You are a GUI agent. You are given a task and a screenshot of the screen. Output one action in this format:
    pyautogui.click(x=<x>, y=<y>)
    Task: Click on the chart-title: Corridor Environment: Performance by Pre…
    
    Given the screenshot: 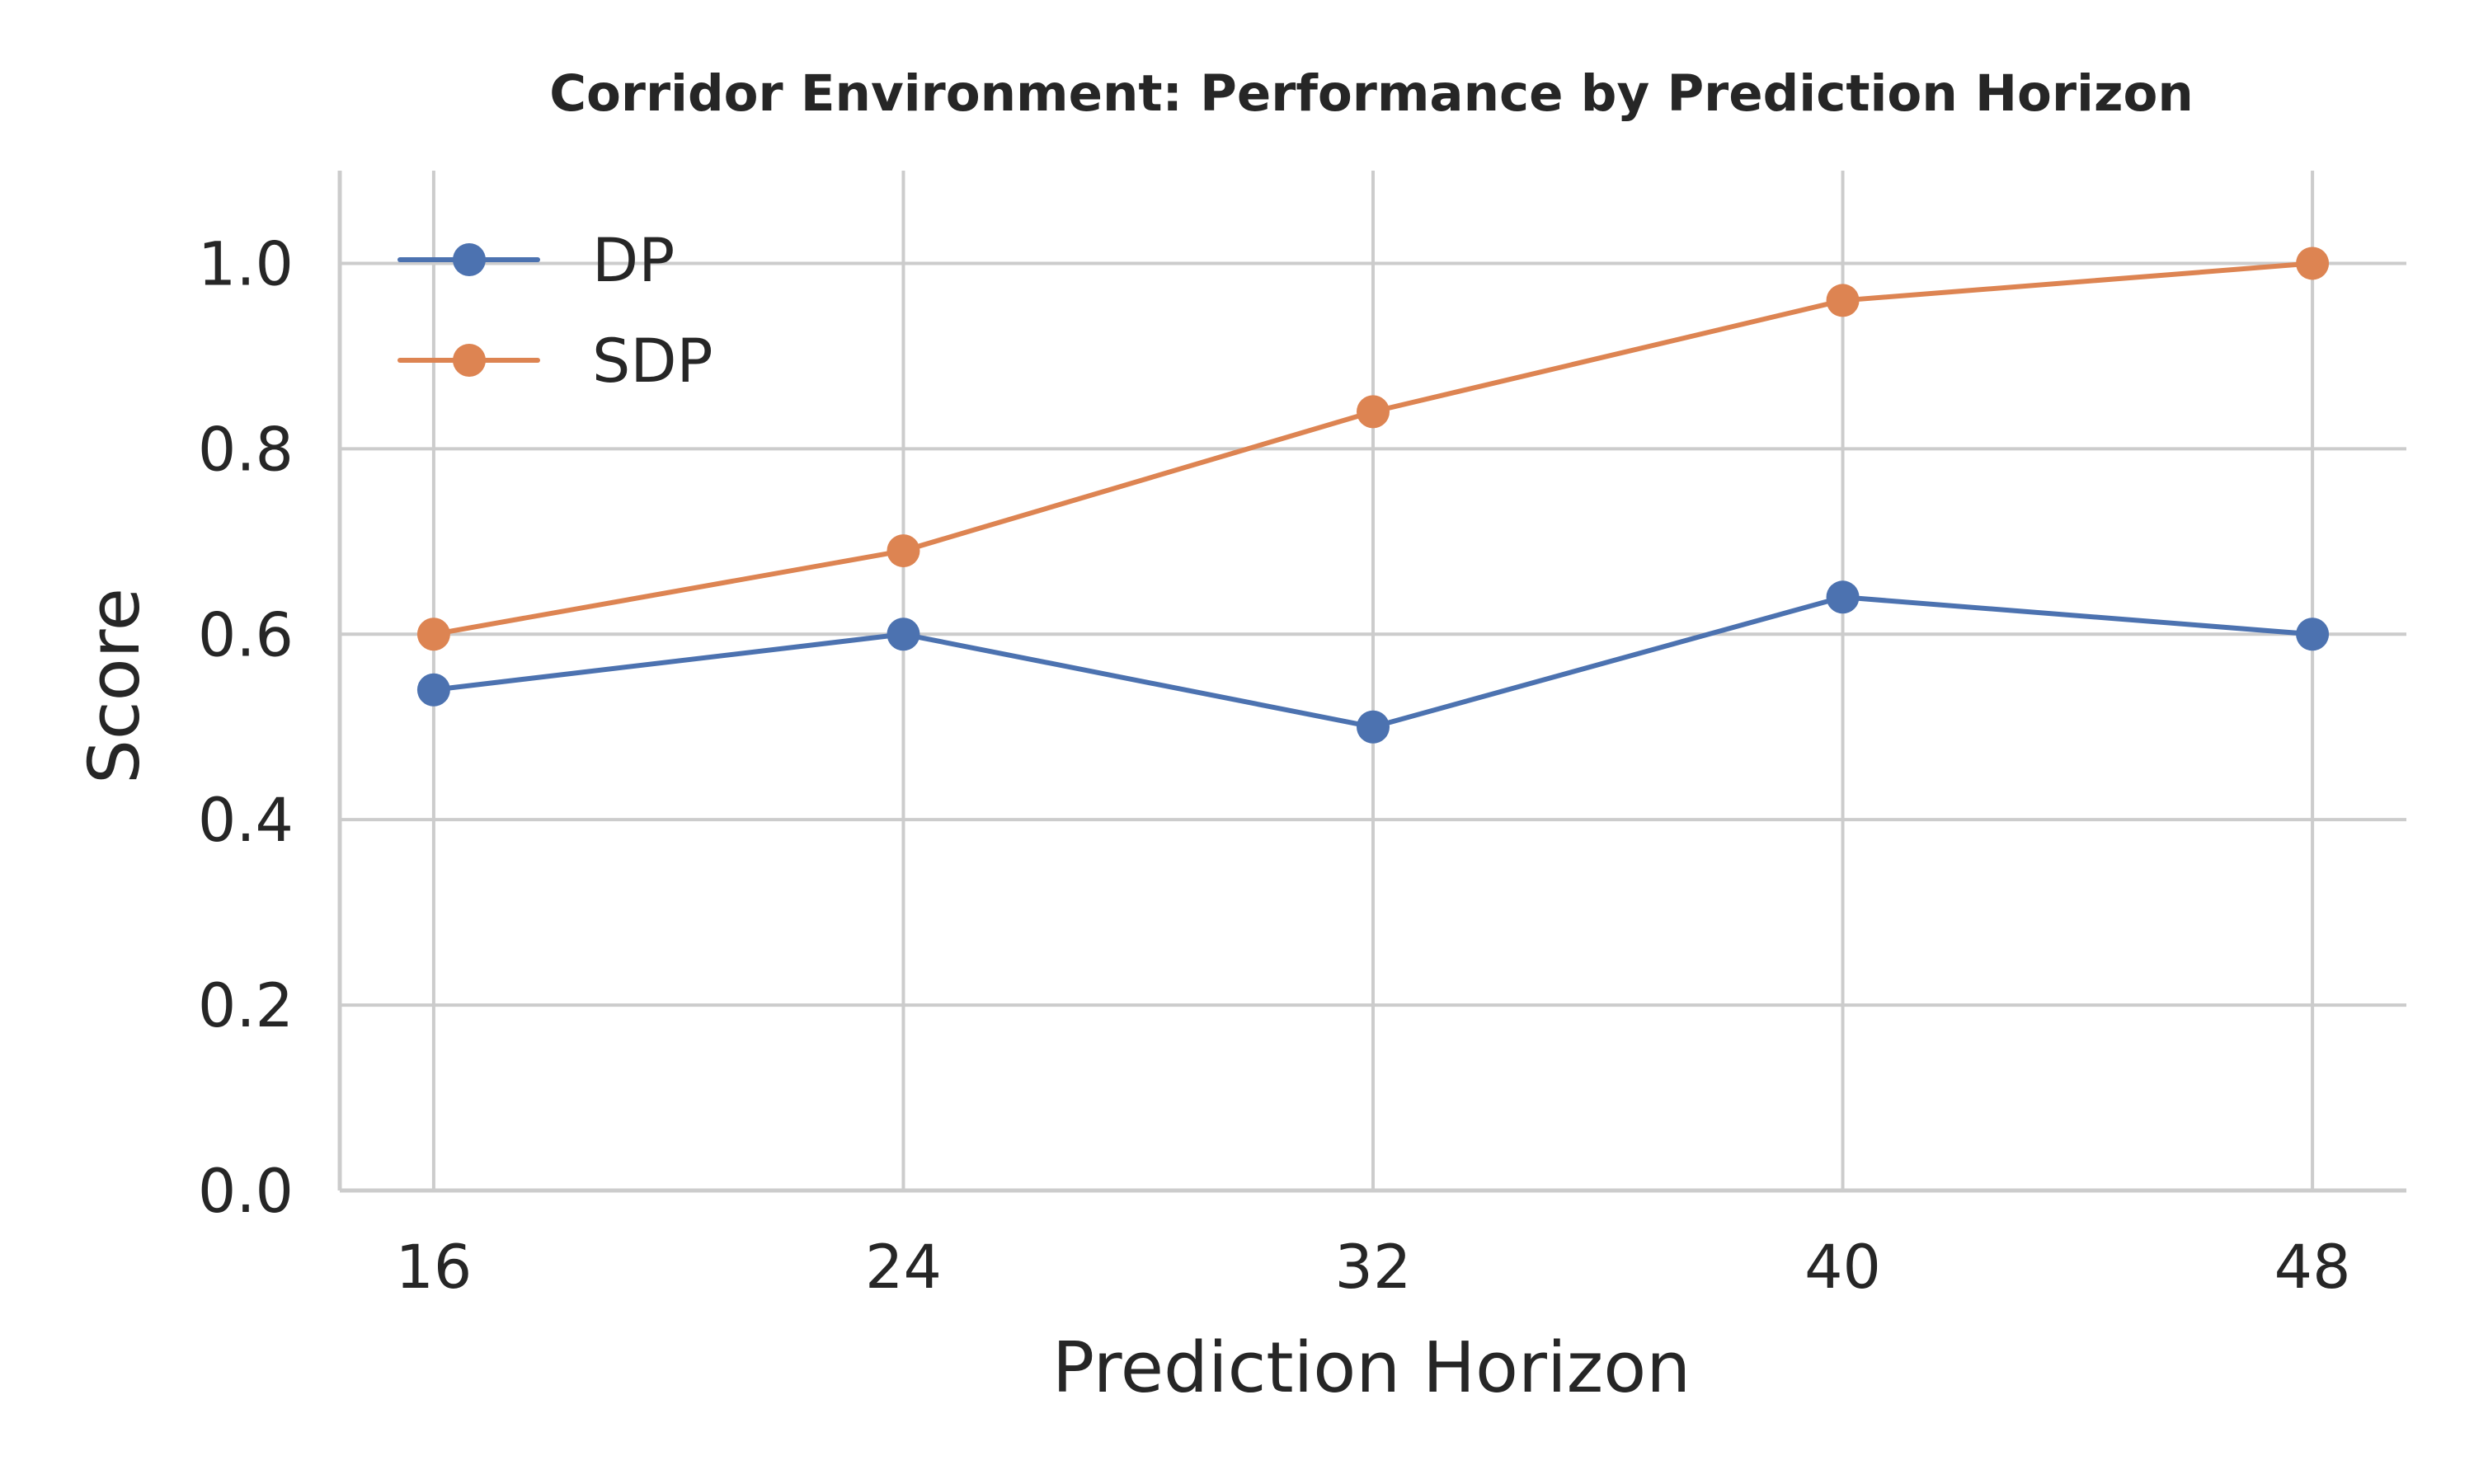 What is the action you would take?
    pyautogui.click(x=1371, y=93)
    